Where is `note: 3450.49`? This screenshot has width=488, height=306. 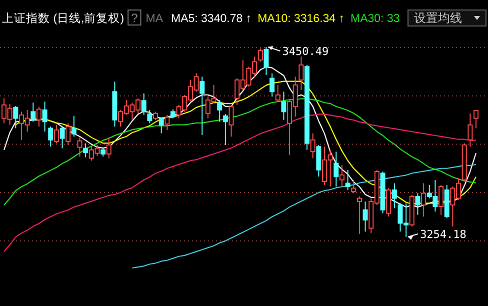 note: 3450.49 is located at coordinates (298, 51).